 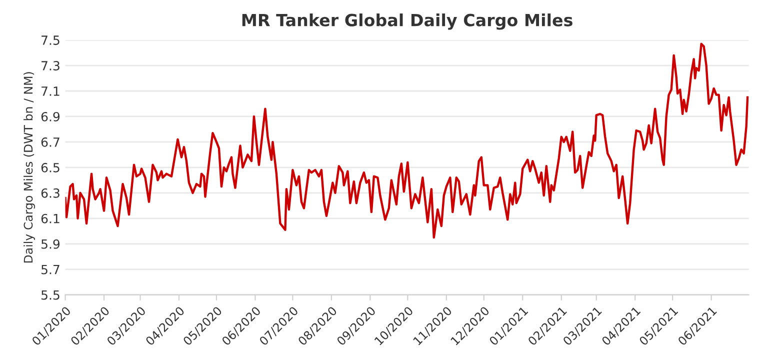 What do you see at coordinates (51, 91) in the screenshot?
I see `y-tick-label: 7.1` at bounding box center [51, 91].